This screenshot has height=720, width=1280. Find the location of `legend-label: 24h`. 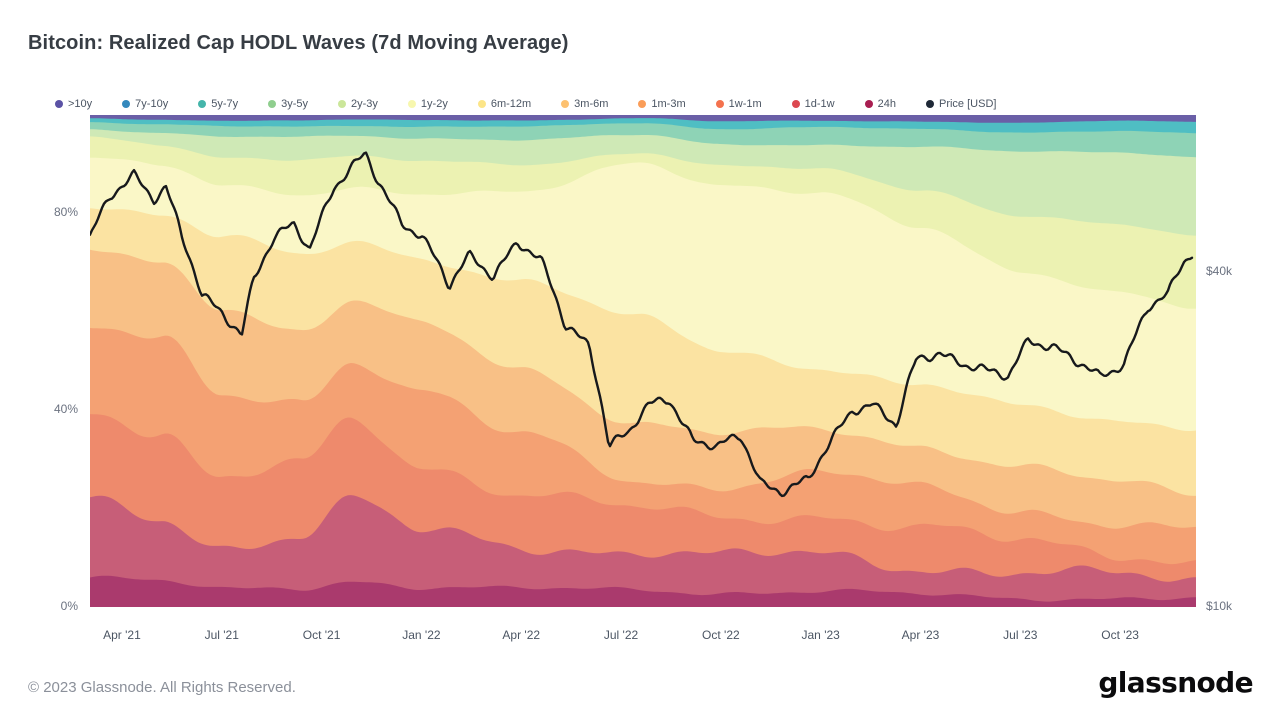

legend-label: 24h is located at coordinates (886, 104).